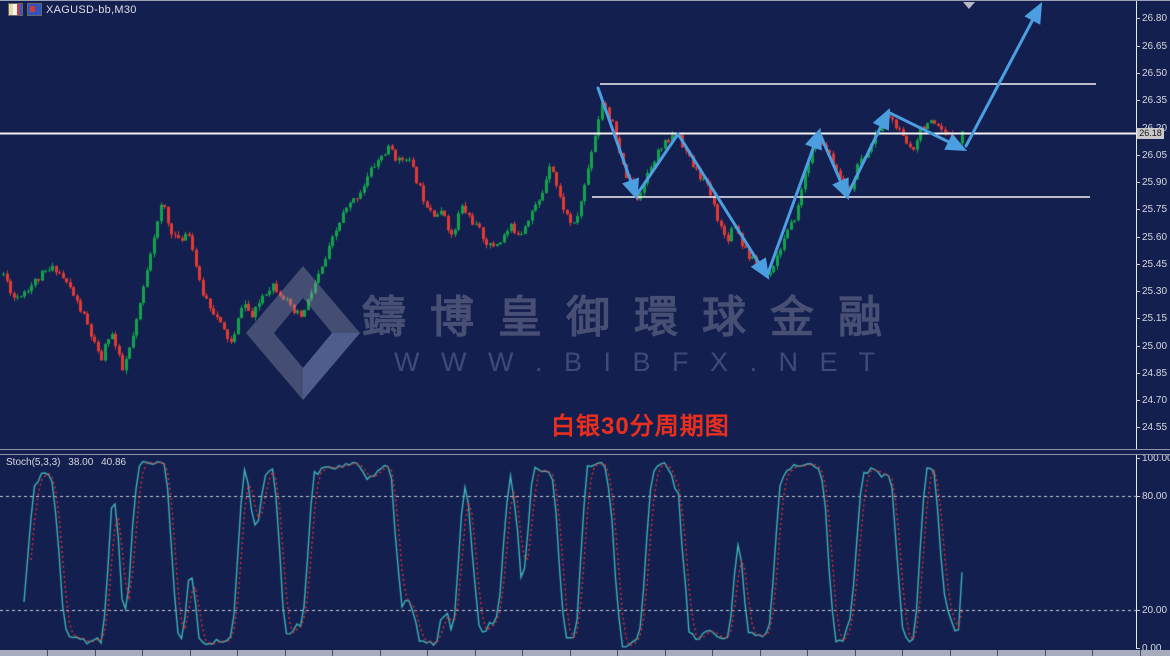  I want to click on chart-shift-triangle-icon, so click(969, 5).